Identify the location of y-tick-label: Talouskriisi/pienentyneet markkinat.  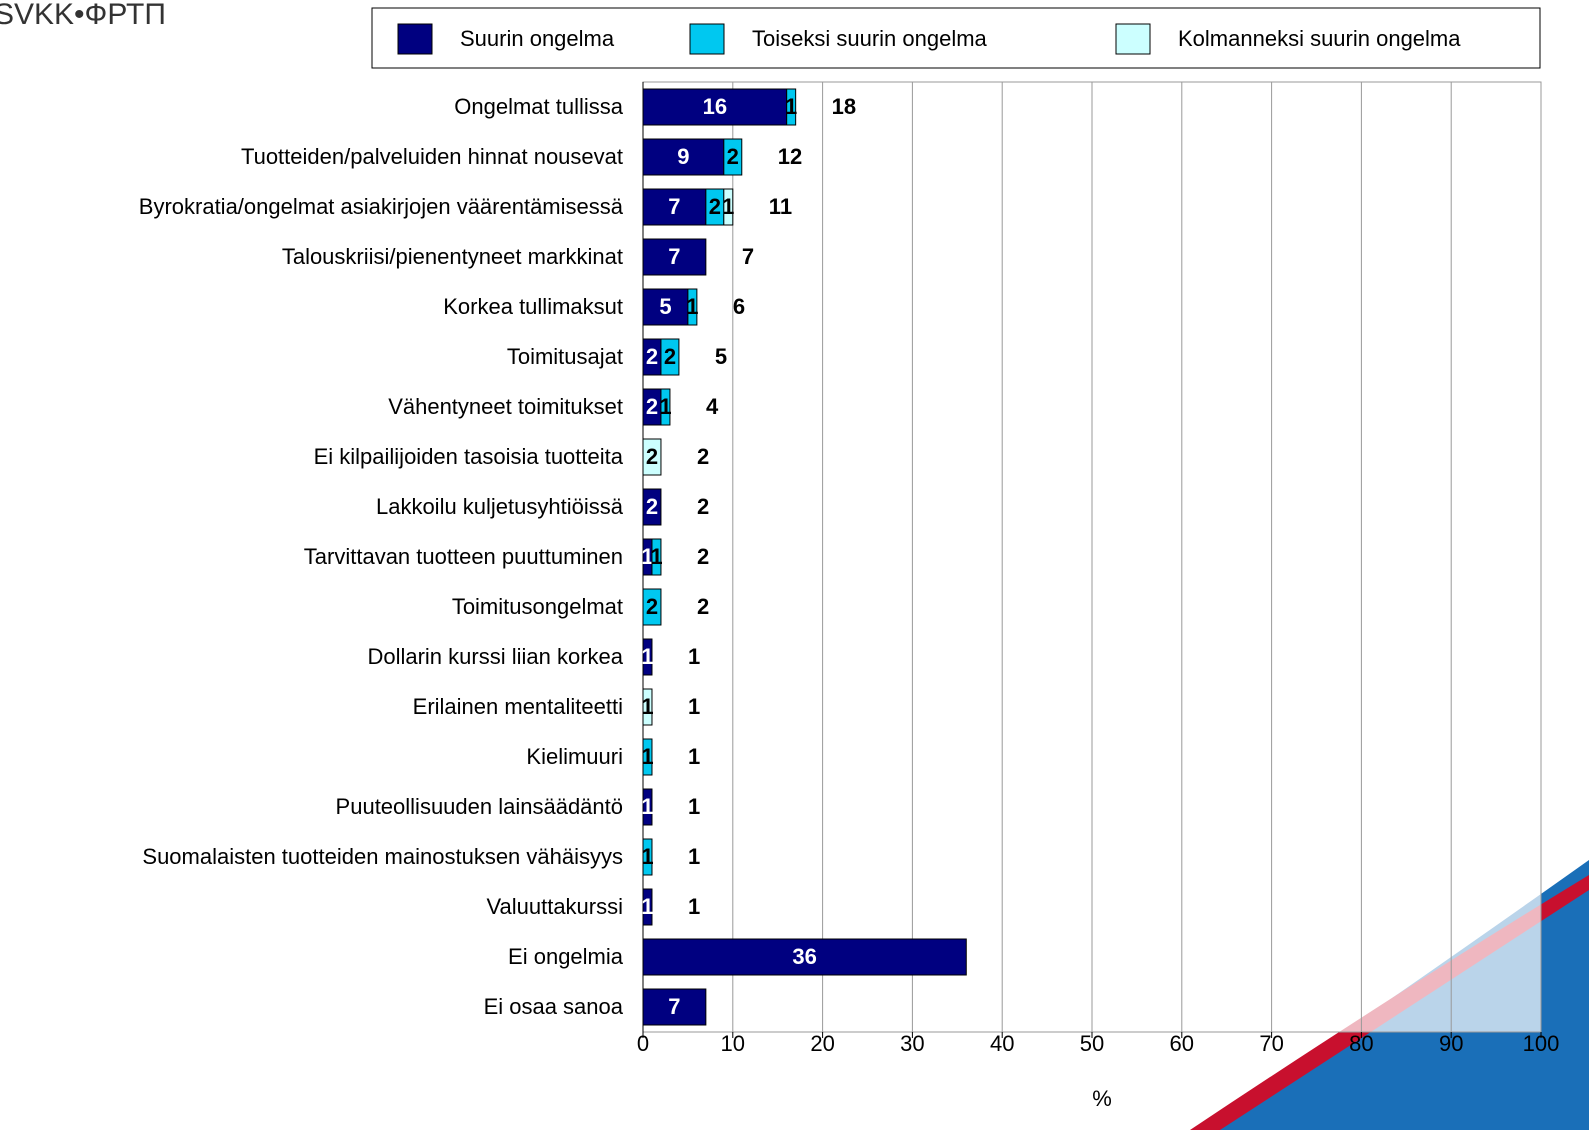
(452, 256).